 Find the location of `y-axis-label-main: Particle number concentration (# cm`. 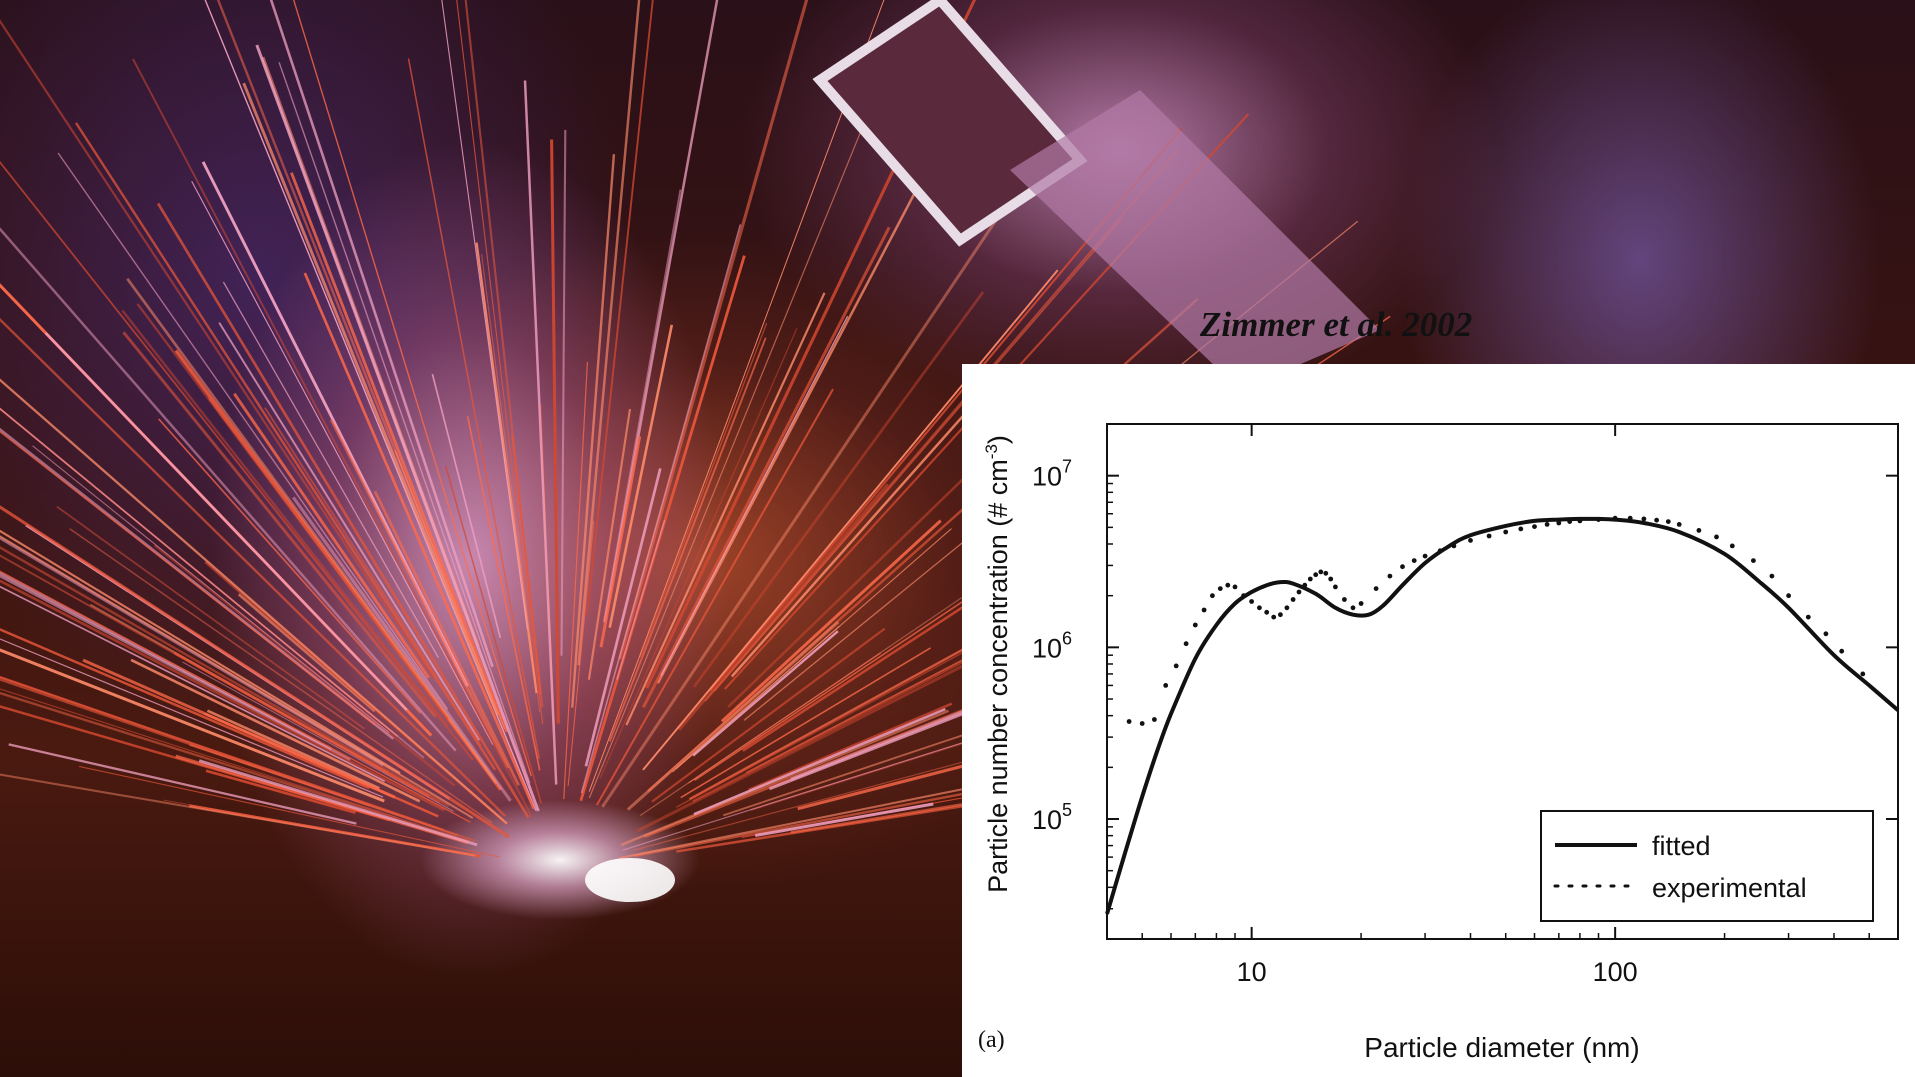

y-axis-label-main: Particle number concentration (# cm is located at coordinates (998, 676).